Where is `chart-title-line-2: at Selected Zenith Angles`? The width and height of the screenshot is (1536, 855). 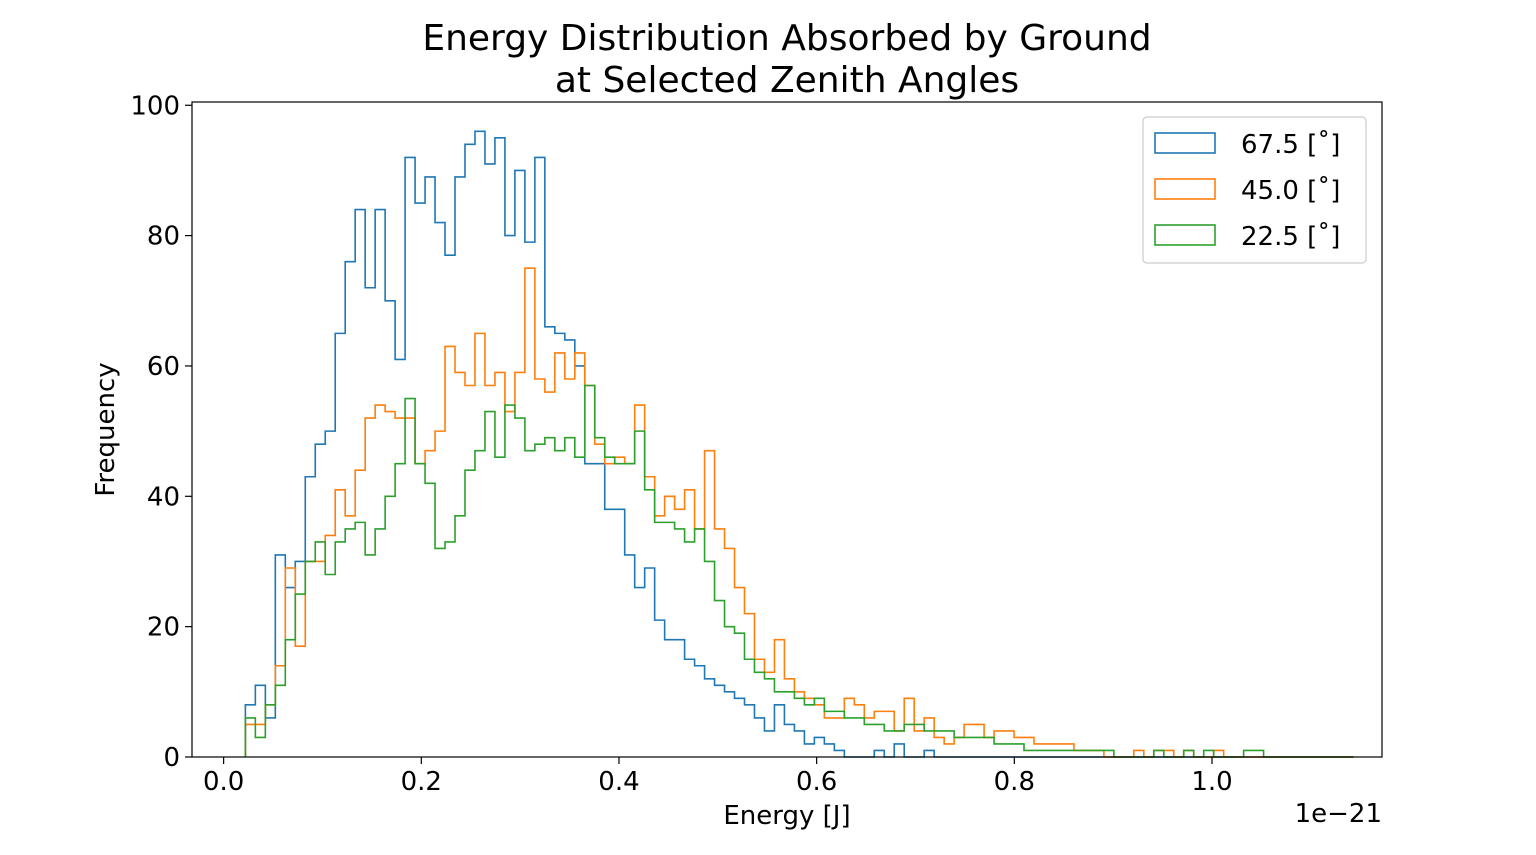 chart-title-line-2: at Selected Zenith Angles is located at coordinates (787, 80).